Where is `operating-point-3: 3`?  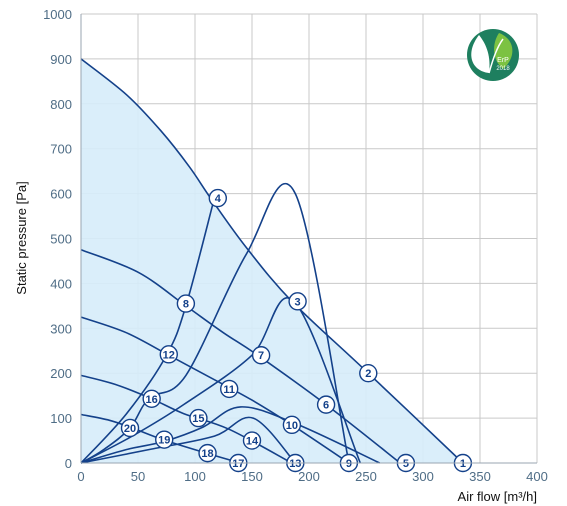 operating-point-3: 3 is located at coordinates (297, 301).